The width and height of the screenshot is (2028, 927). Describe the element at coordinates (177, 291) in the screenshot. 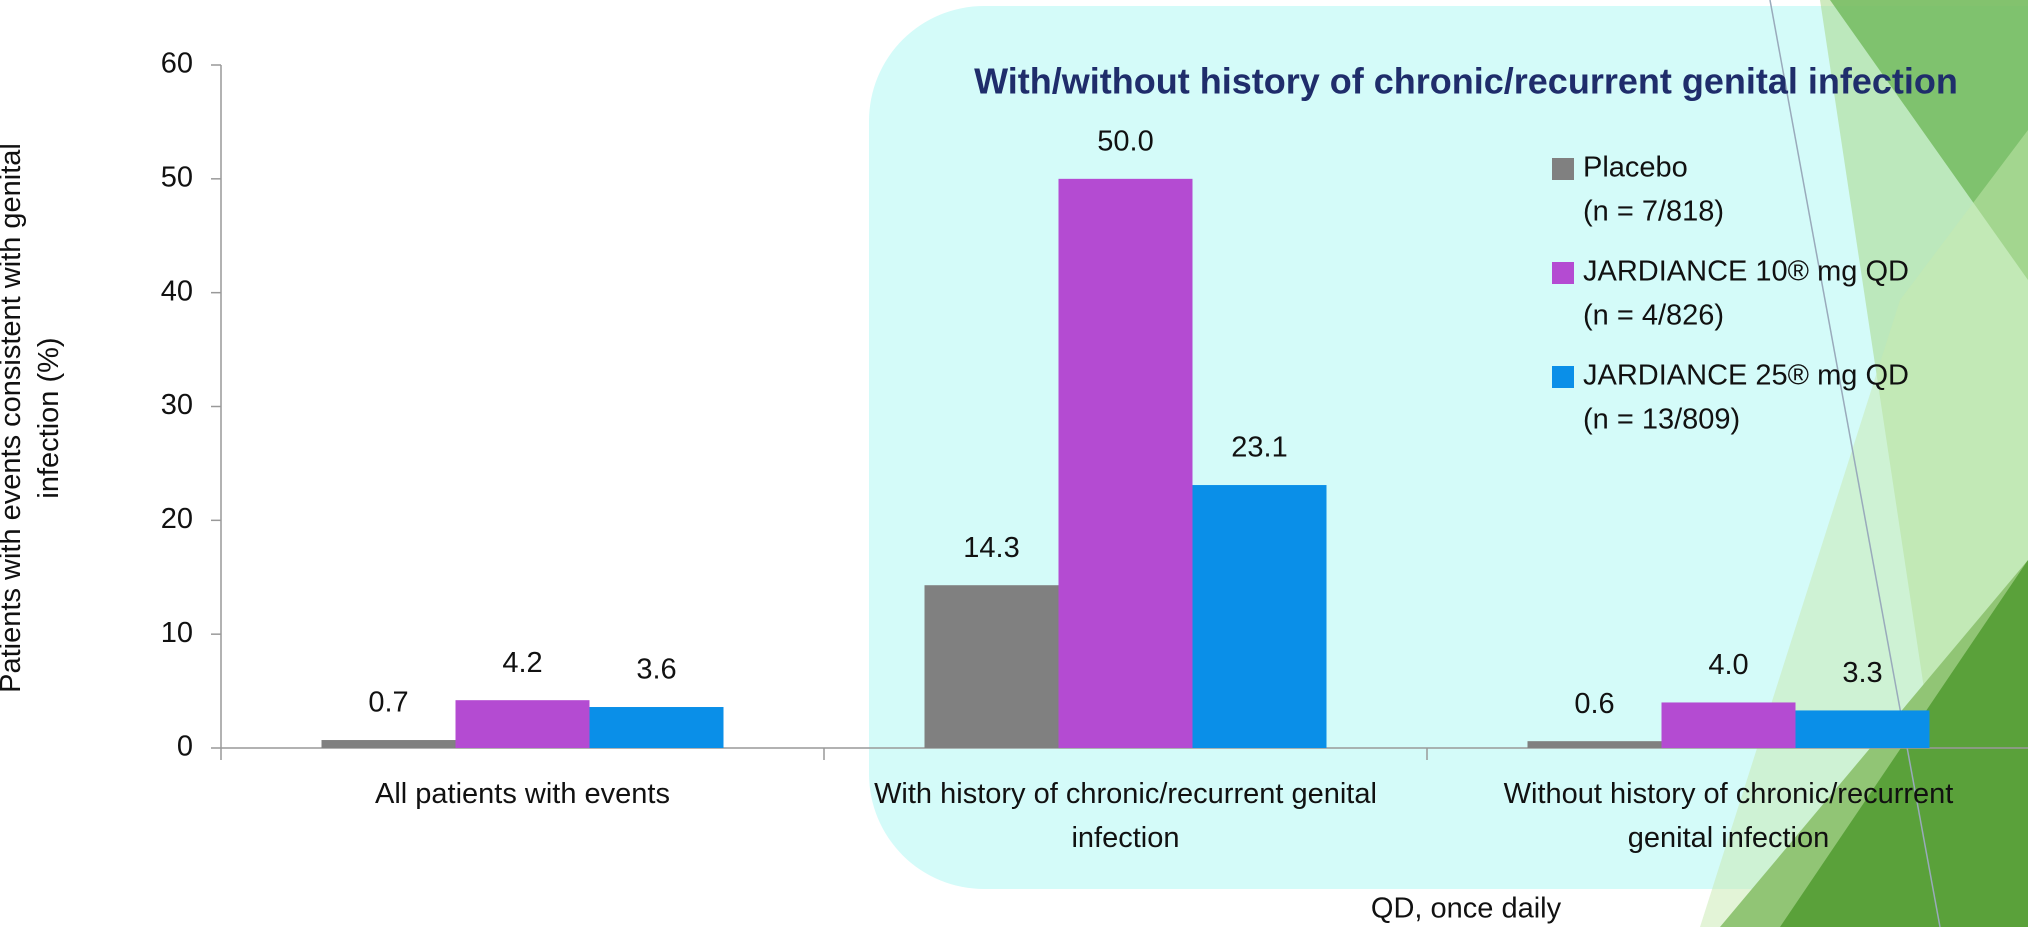

I see `y-tick-label: 40` at that location.